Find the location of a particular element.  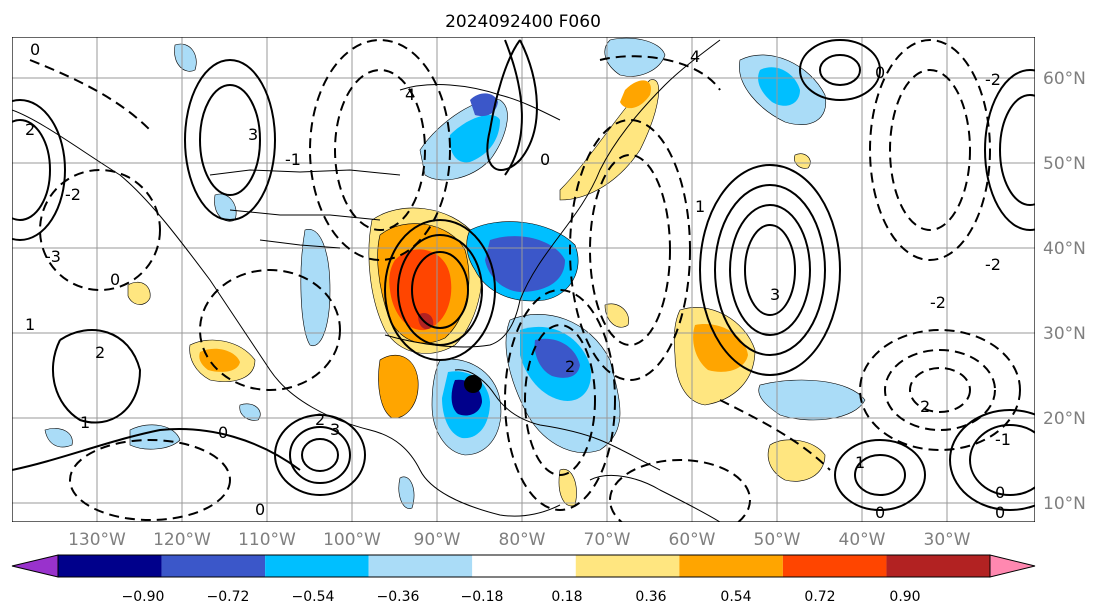

colorbar-tick-label: −0.72 is located at coordinates (228, 597).